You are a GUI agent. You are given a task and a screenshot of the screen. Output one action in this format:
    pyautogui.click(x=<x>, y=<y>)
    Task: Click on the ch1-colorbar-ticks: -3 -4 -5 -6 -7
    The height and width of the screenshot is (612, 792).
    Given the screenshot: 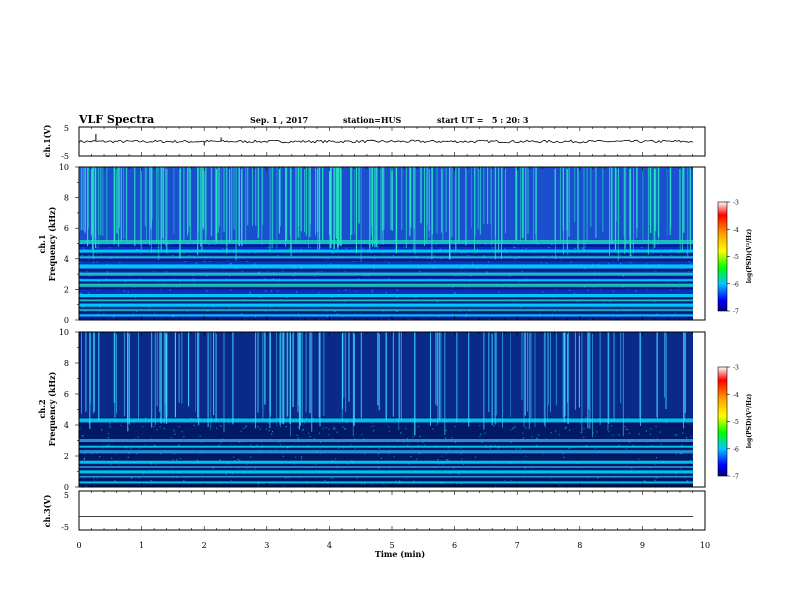 What is the action you would take?
    pyautogui.click(x=733, y=258)
    